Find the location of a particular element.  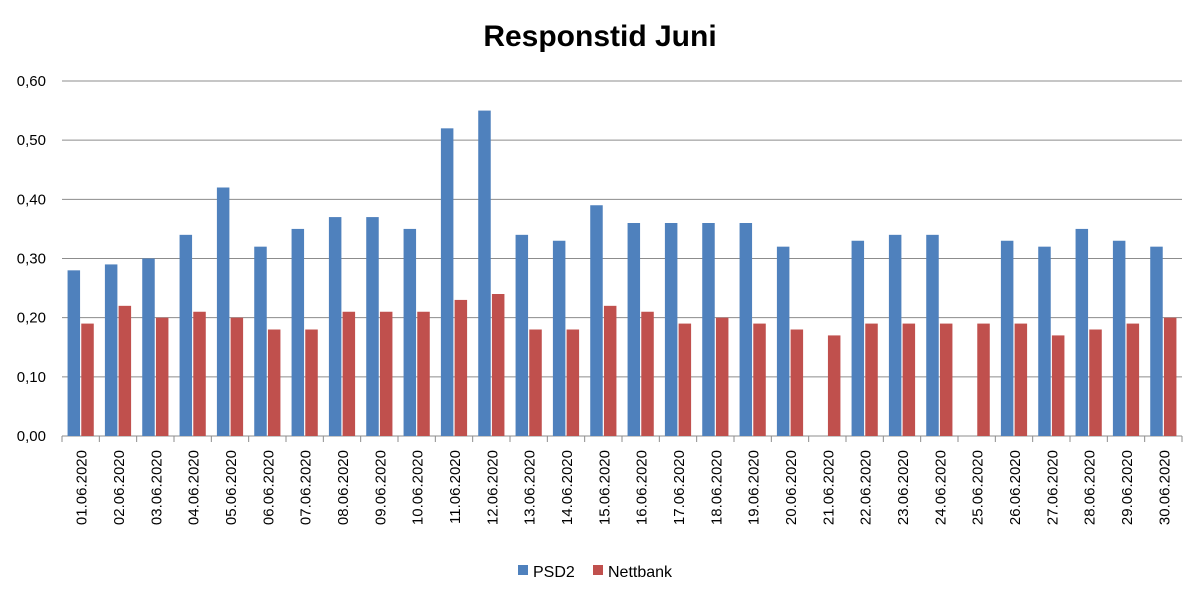

y-tick-label: 0,00 is located at coordinates (31, 436).